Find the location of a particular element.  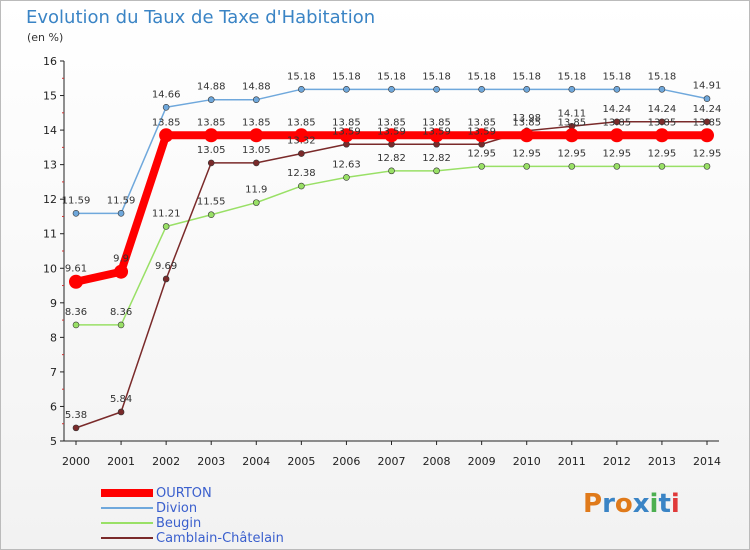

data-label: 11.21 is located at coordinates (166, 213).